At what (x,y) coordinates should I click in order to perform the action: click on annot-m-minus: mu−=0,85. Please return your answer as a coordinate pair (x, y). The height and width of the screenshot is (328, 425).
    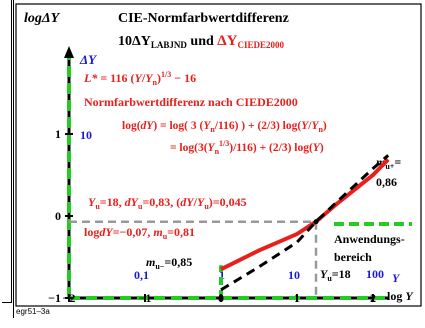
    Looking at the image, I should click on (169, 263).